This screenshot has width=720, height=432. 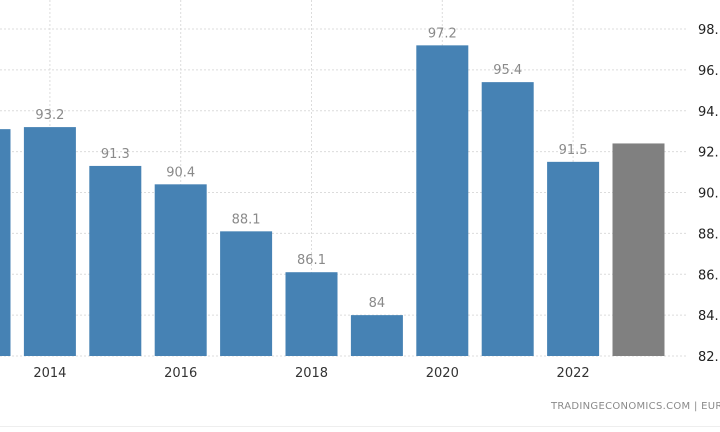 I want to click on data-label: 91.3, so click(x=115, y=154).